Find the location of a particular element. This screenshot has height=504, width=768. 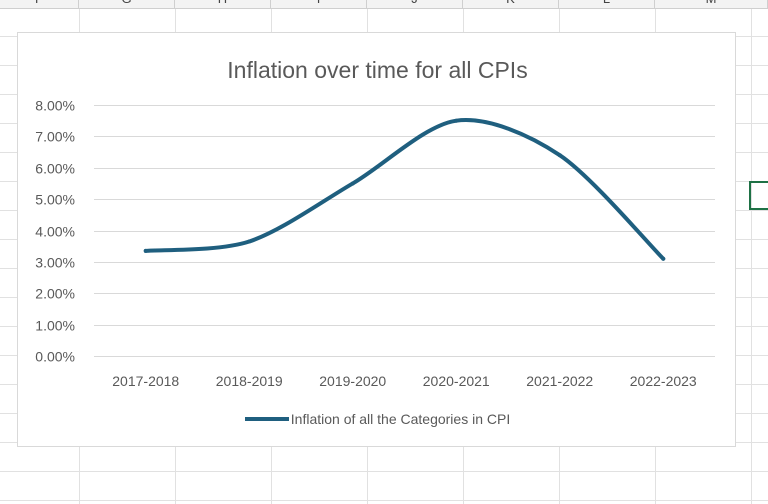

y-tick-label: 3.00% is located at coordinates (55, 263).